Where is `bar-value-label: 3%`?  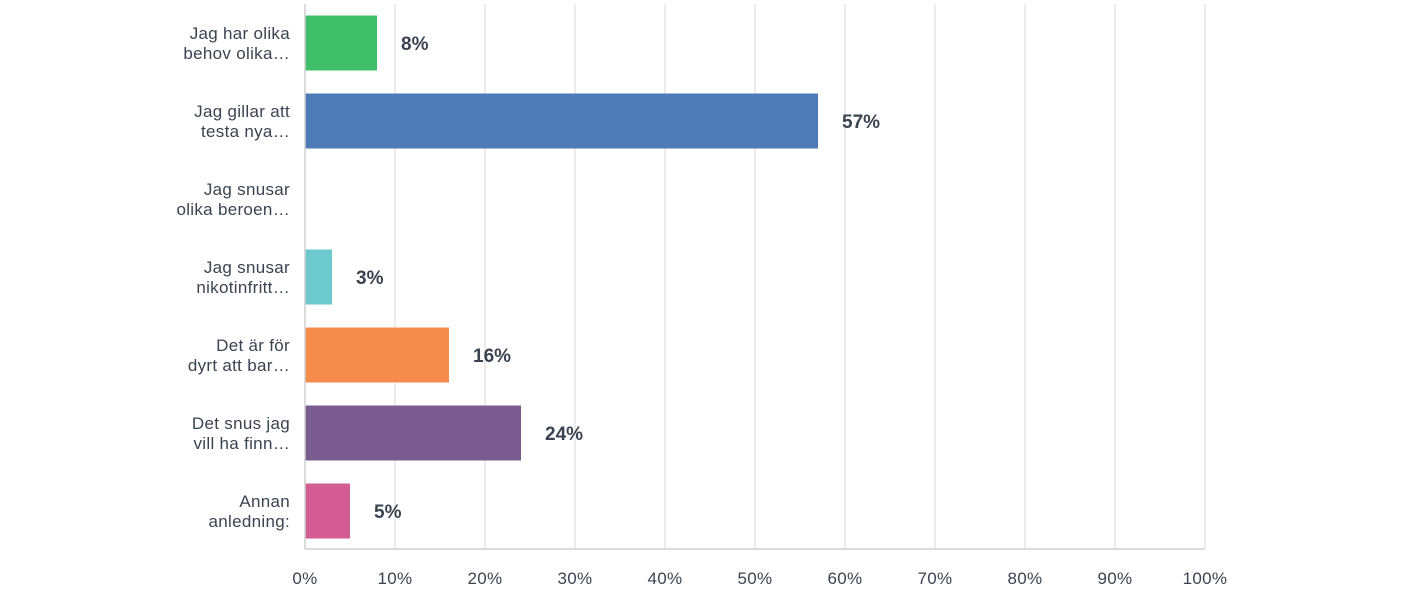 bar-value-label: 3% is located at coordinates (370, 278).